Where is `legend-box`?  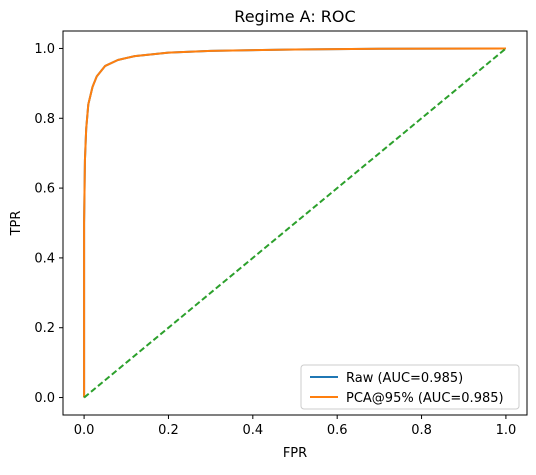 legend-box is located at coordinates (410, 387).